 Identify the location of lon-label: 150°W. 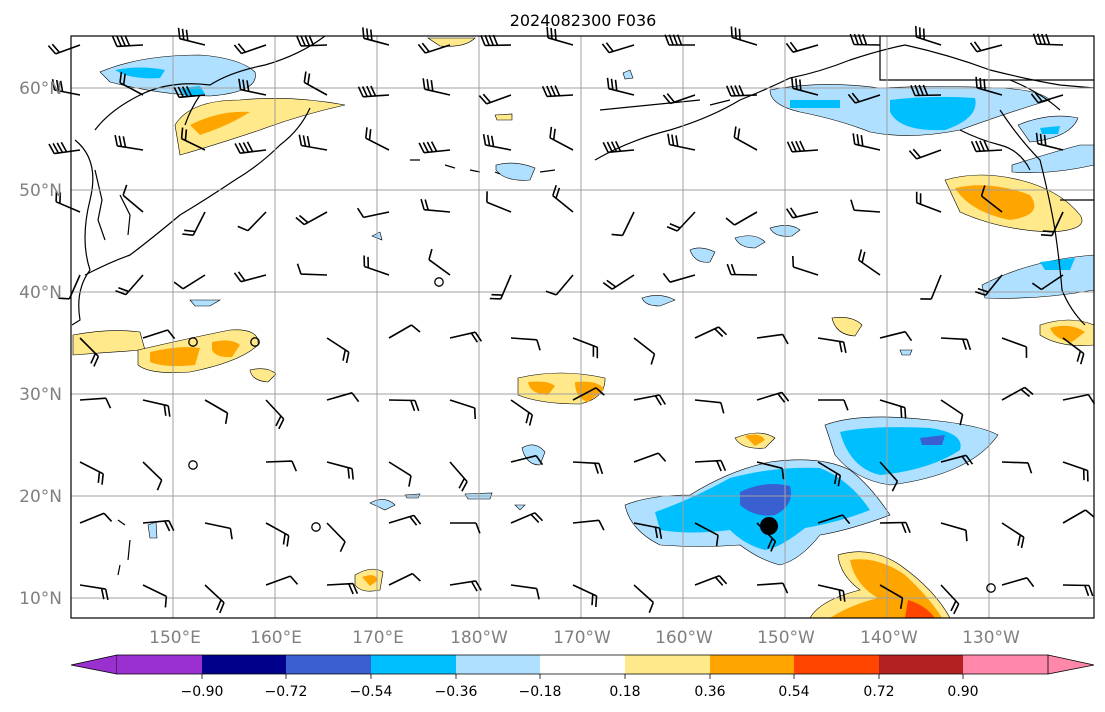
(786, 638).